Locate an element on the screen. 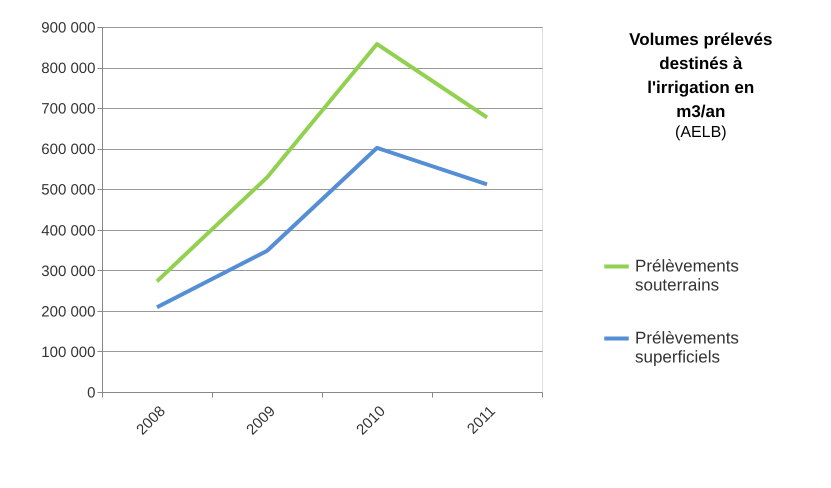  y-tick-label: 800 000 is located at coordinates (68, 69).